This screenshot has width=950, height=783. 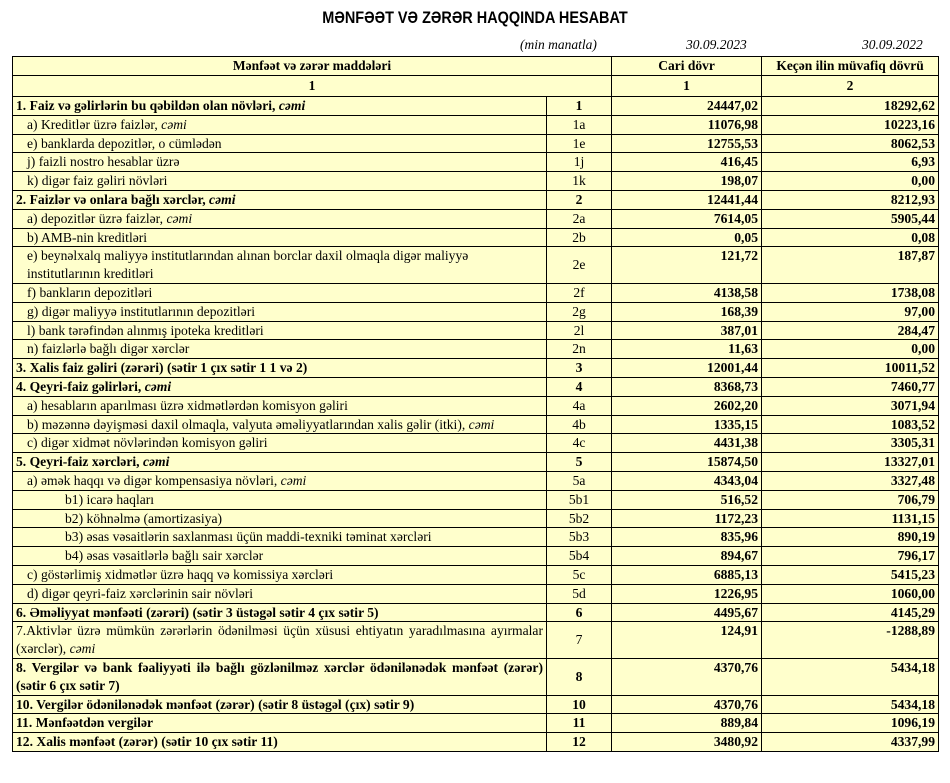 I want to click on row-code: 5c, so click(x=579, y=574).